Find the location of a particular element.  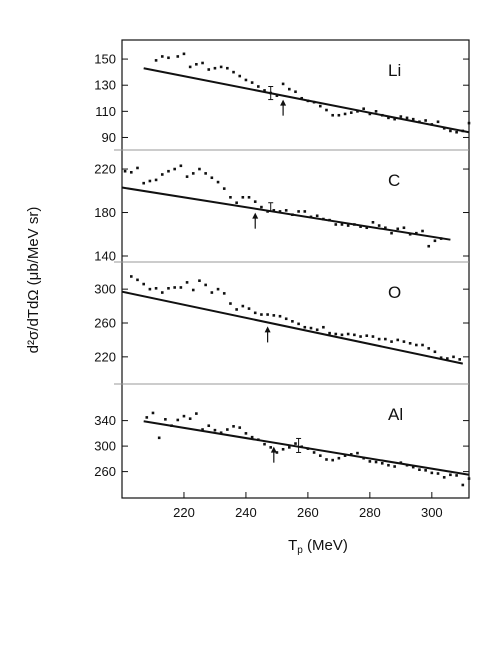

x-tick-label: 220 is located at coordinates (184, 512).